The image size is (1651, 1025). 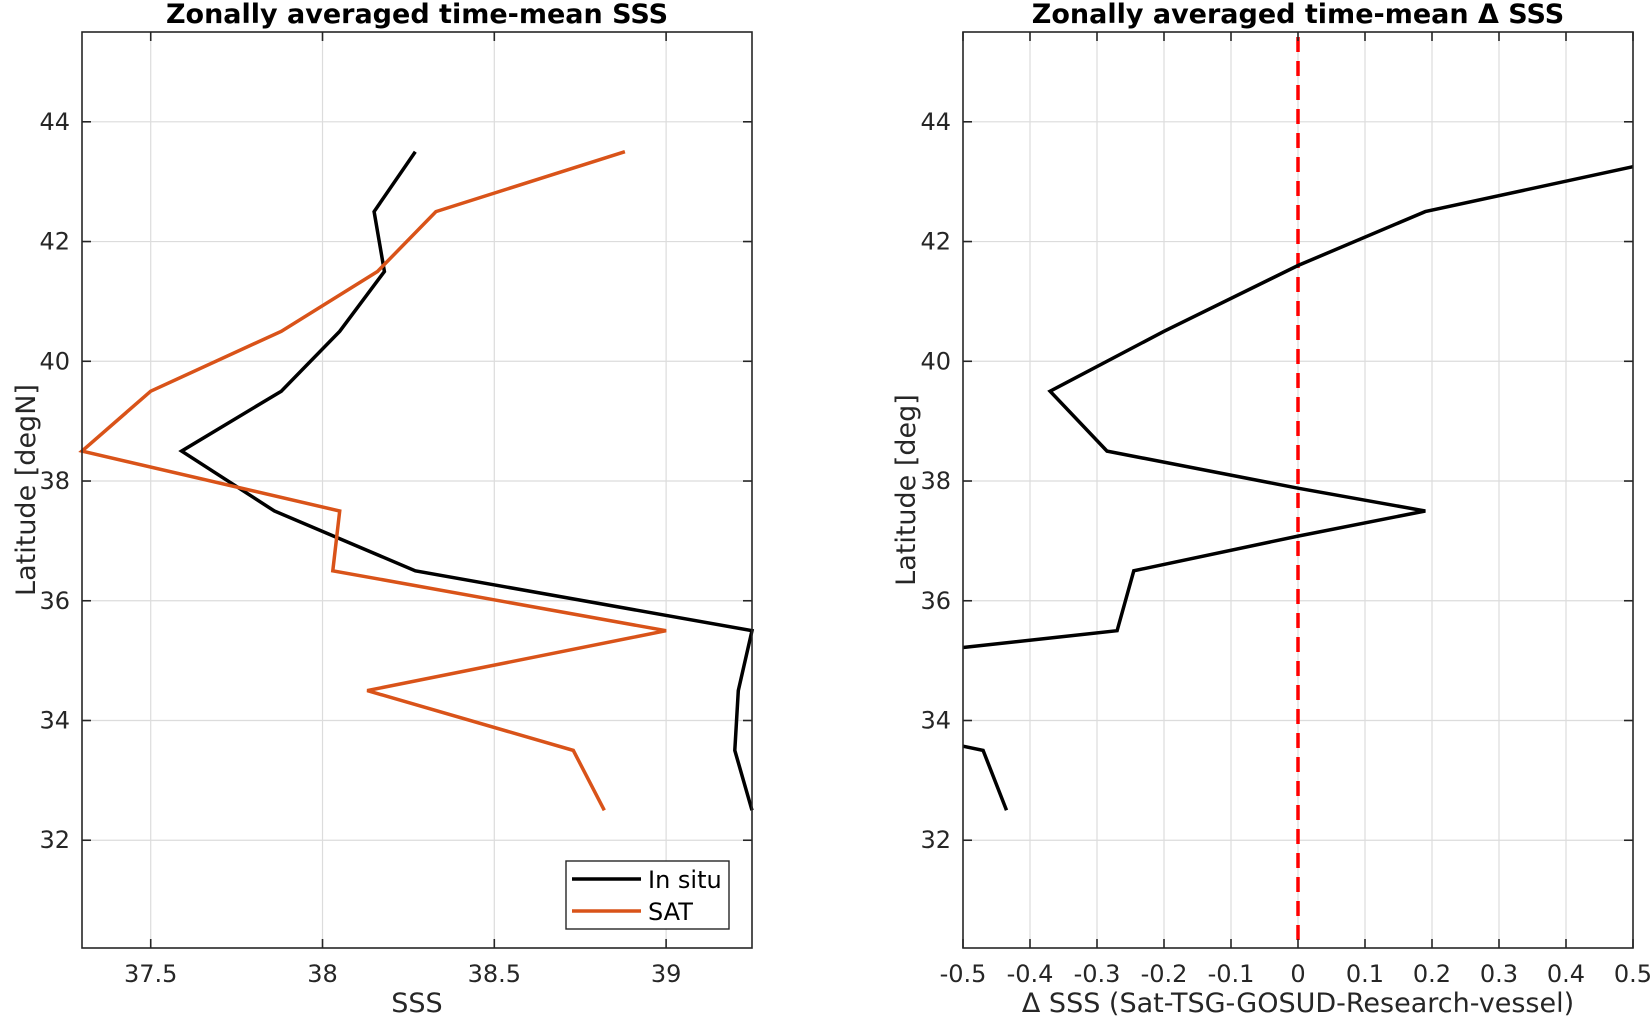 I want to click on right-x-axis-label: Δ SSS (Sat-TSG-GOSUD-Research-vessel), so click(x=1298, y=1003).